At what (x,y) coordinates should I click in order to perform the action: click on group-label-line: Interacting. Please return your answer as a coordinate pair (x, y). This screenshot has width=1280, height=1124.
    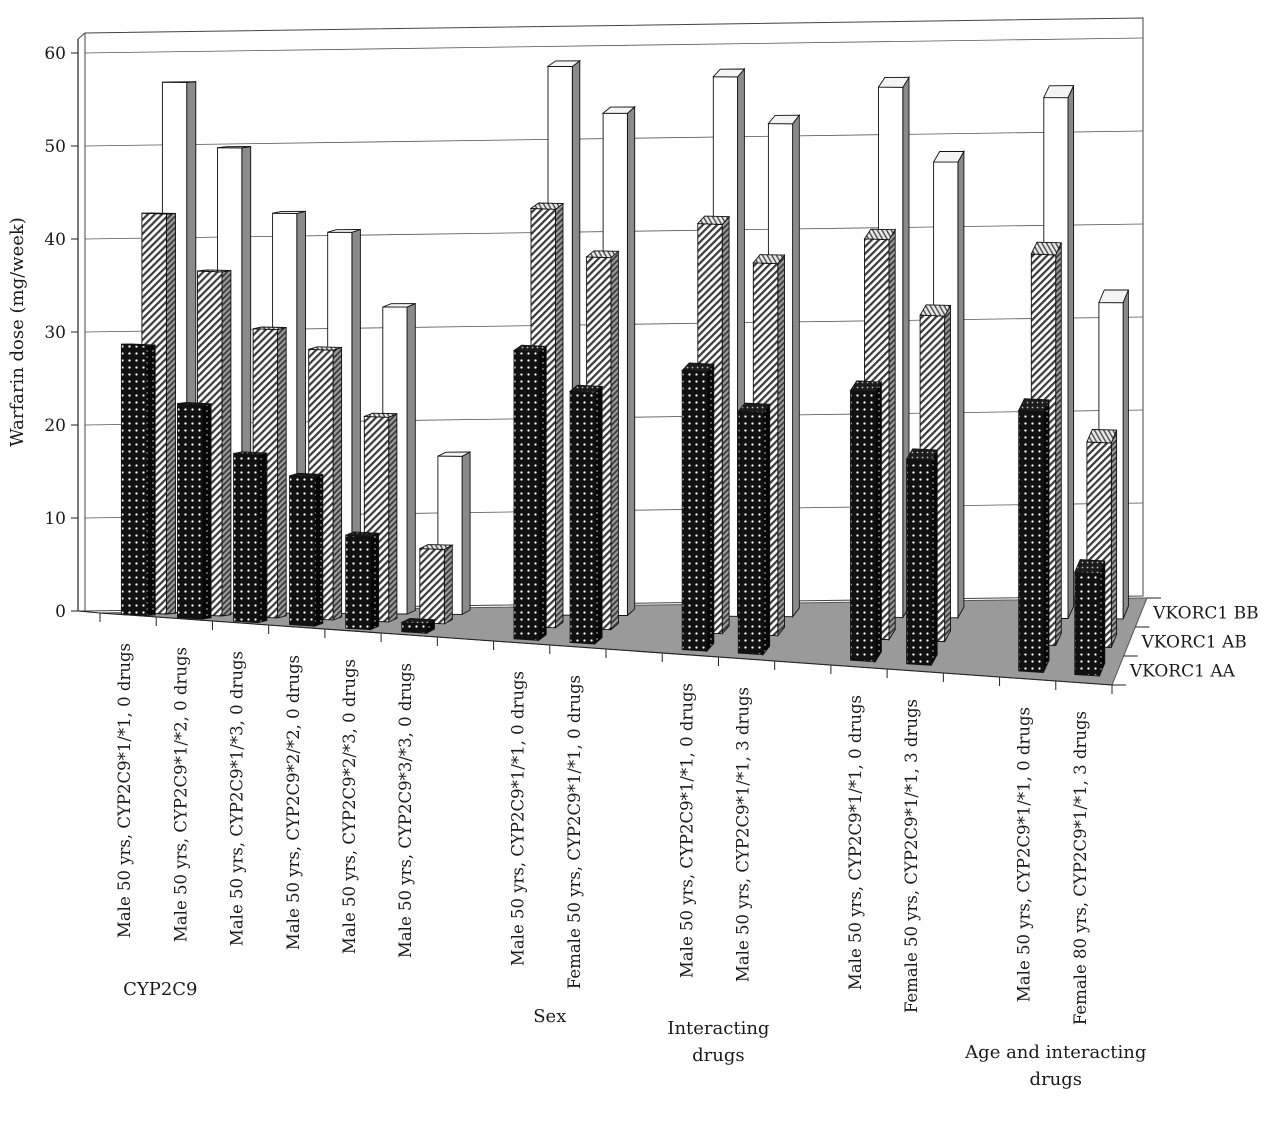
    Looking at the image, I should click on (718, 1028).